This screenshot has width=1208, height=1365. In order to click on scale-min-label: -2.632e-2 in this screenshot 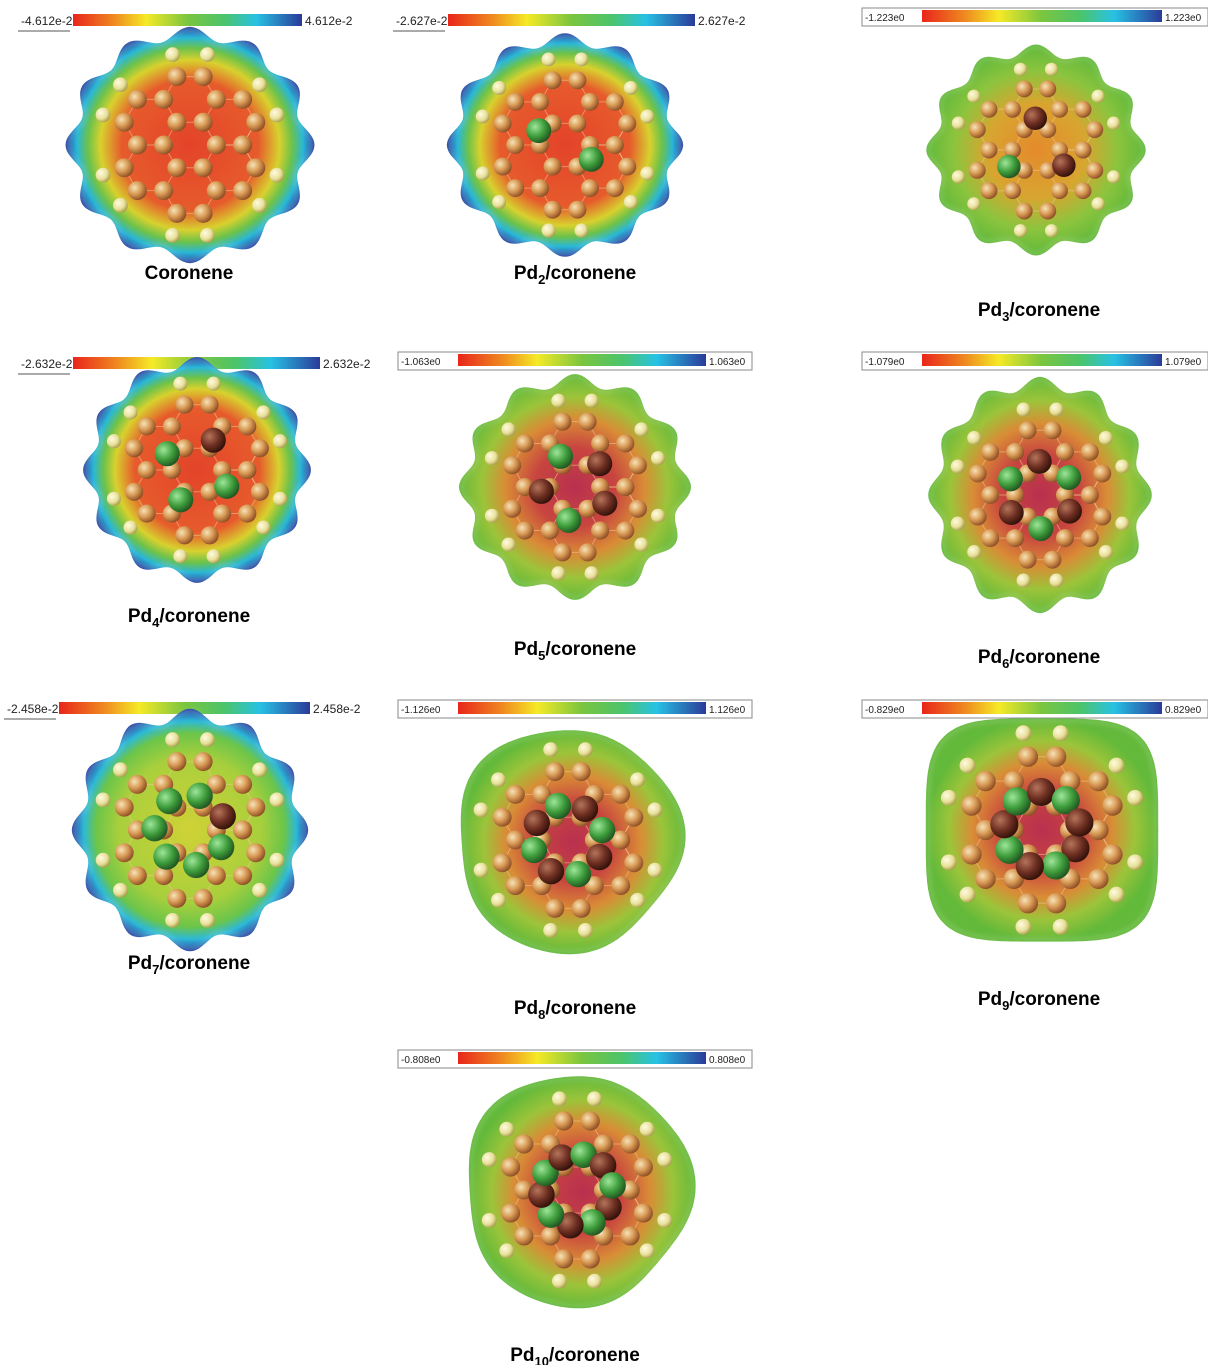, I will do `click(47, 364)`.